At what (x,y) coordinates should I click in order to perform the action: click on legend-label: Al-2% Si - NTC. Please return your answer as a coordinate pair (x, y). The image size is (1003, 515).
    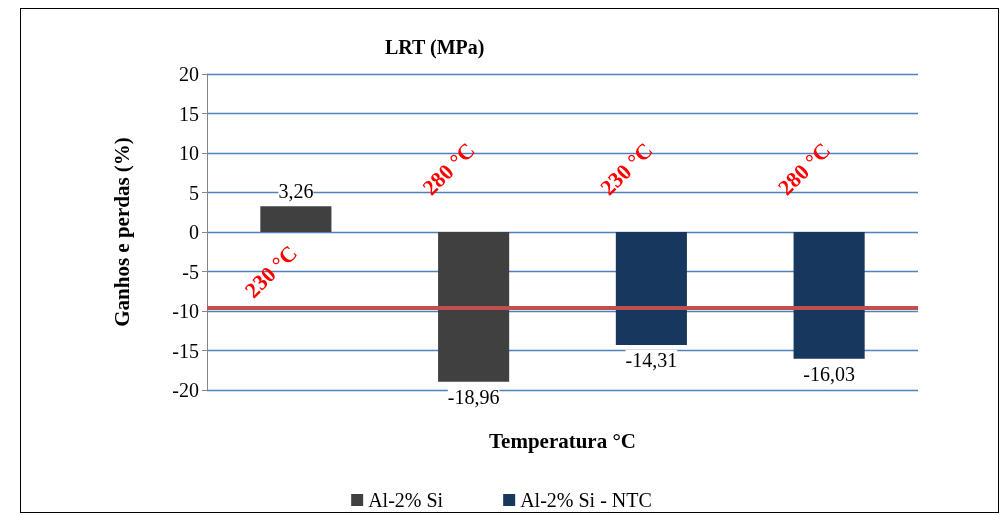
    Looking at the image, I should click on (586, 500).